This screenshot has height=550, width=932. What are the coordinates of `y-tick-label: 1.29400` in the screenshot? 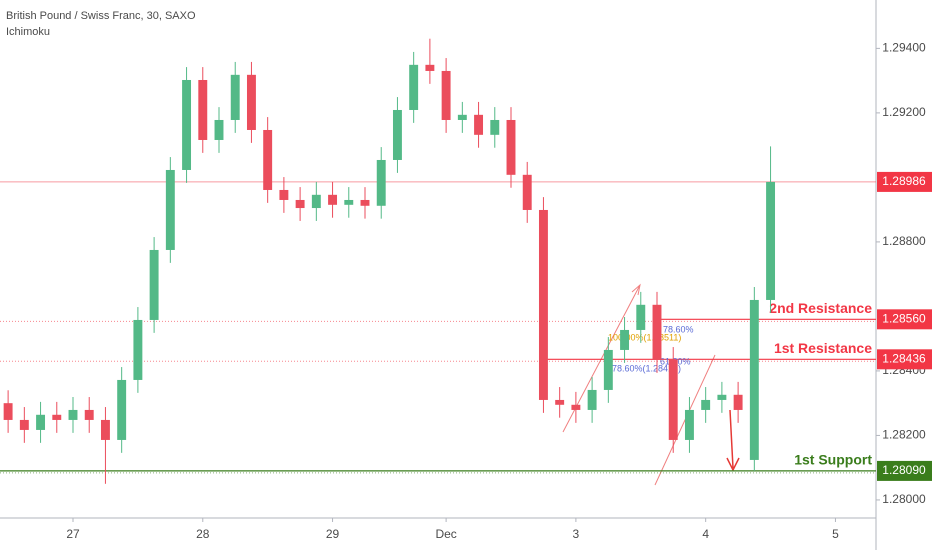 It's located at (904, 48).